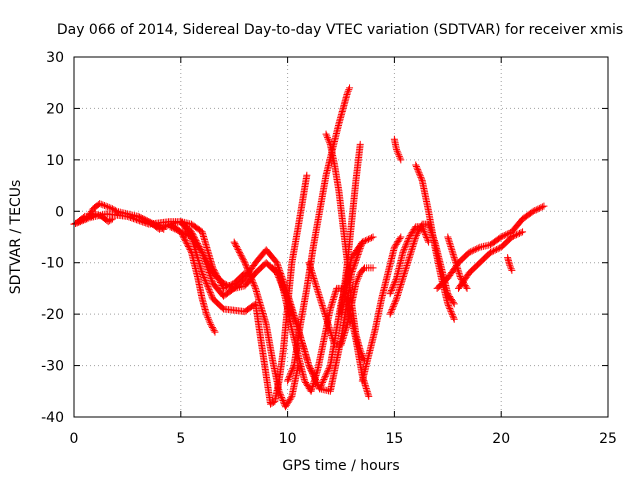 This screenshot has height=480, width=640. I want to click on series-sat13, so click(350, 229).